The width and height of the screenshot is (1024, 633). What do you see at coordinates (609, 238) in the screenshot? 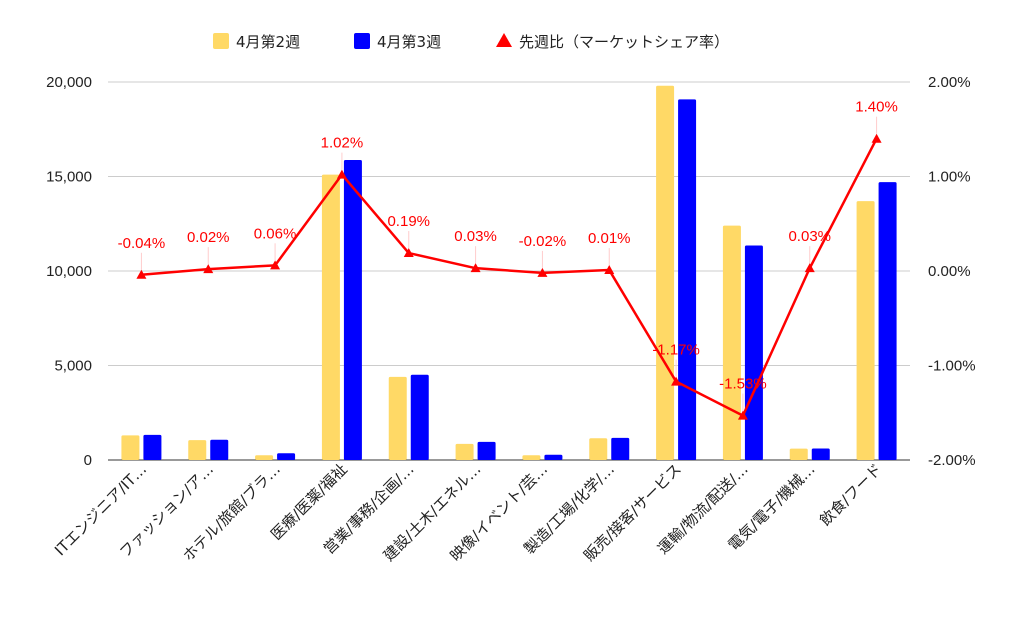
I see `data-label: 0.01%` at bounding box center [609, 238].